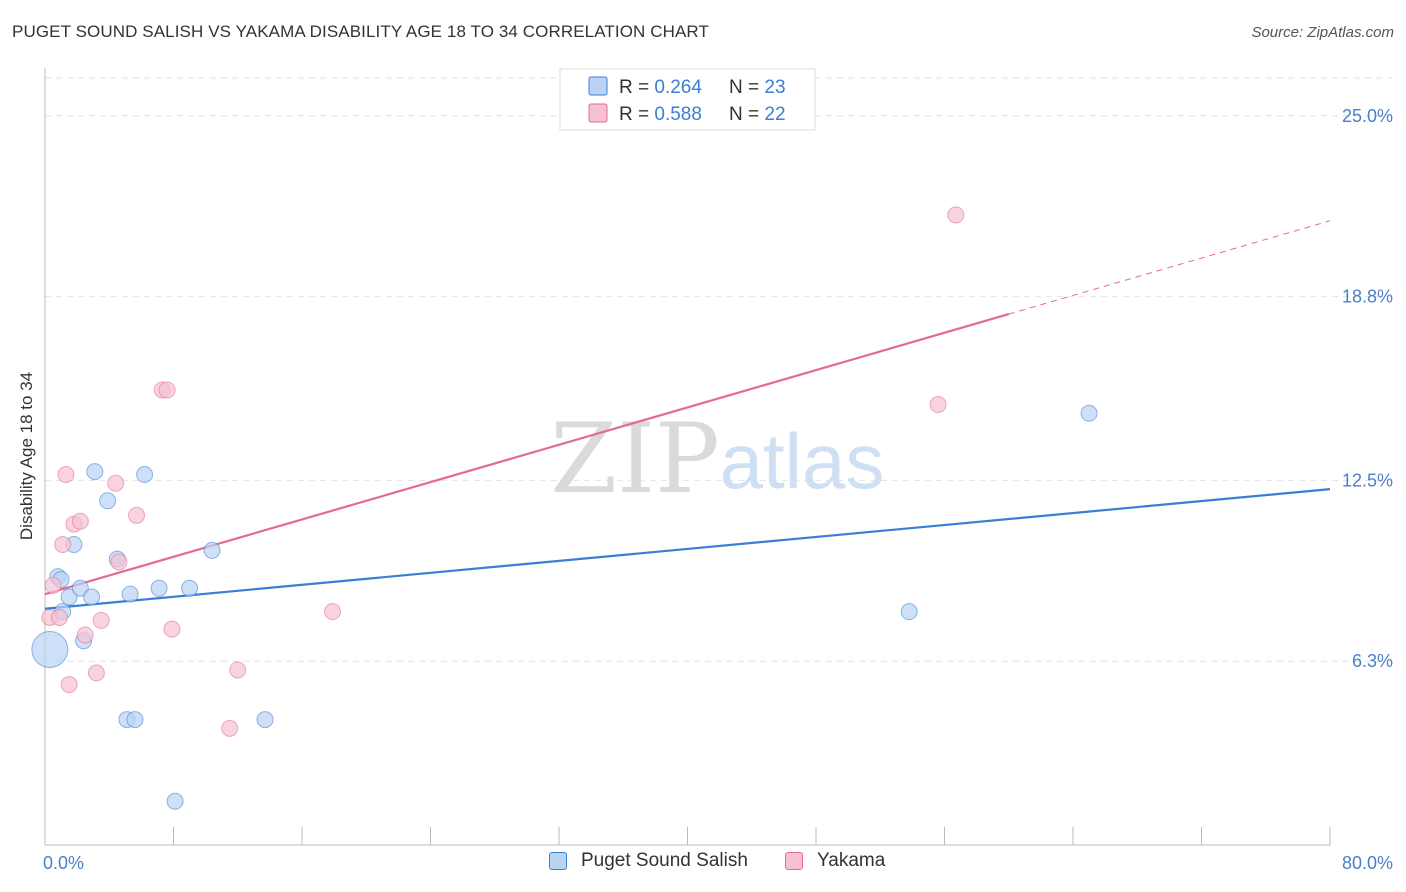 This screenshot has height=892, width=1406. Describe the element at coordinates (678, 114) in the screenshot. I see `stats-r-value-2: 0.588` at that location.